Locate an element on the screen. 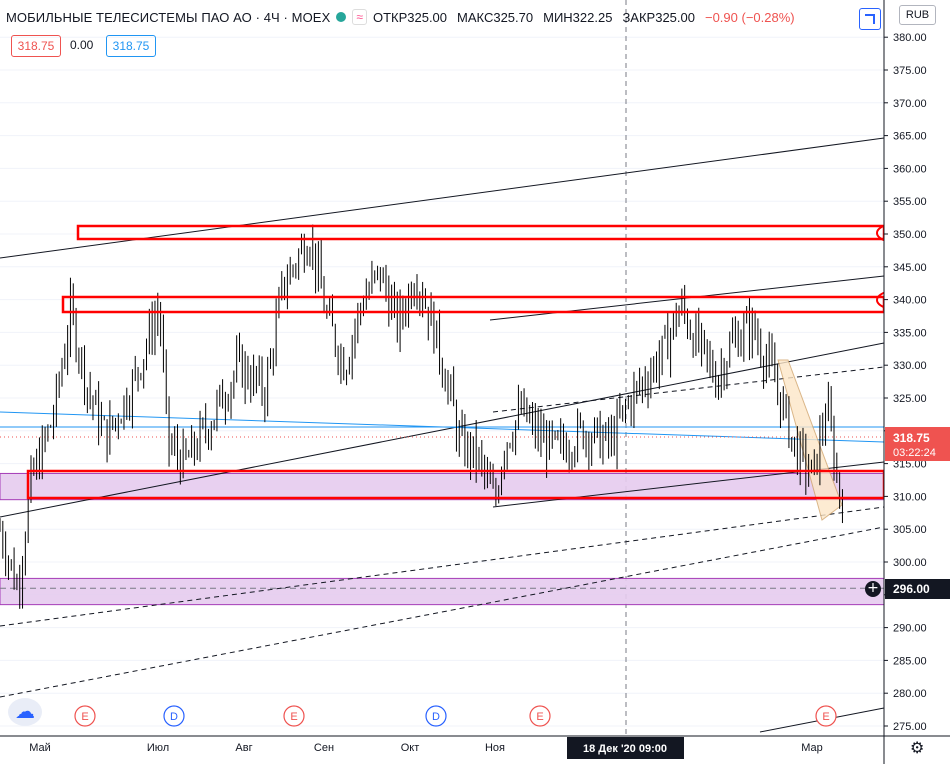 Image resolution: width=950 pixels, height=764 pixels. tradingview-logo-icon is located at coordinates (25, 712).